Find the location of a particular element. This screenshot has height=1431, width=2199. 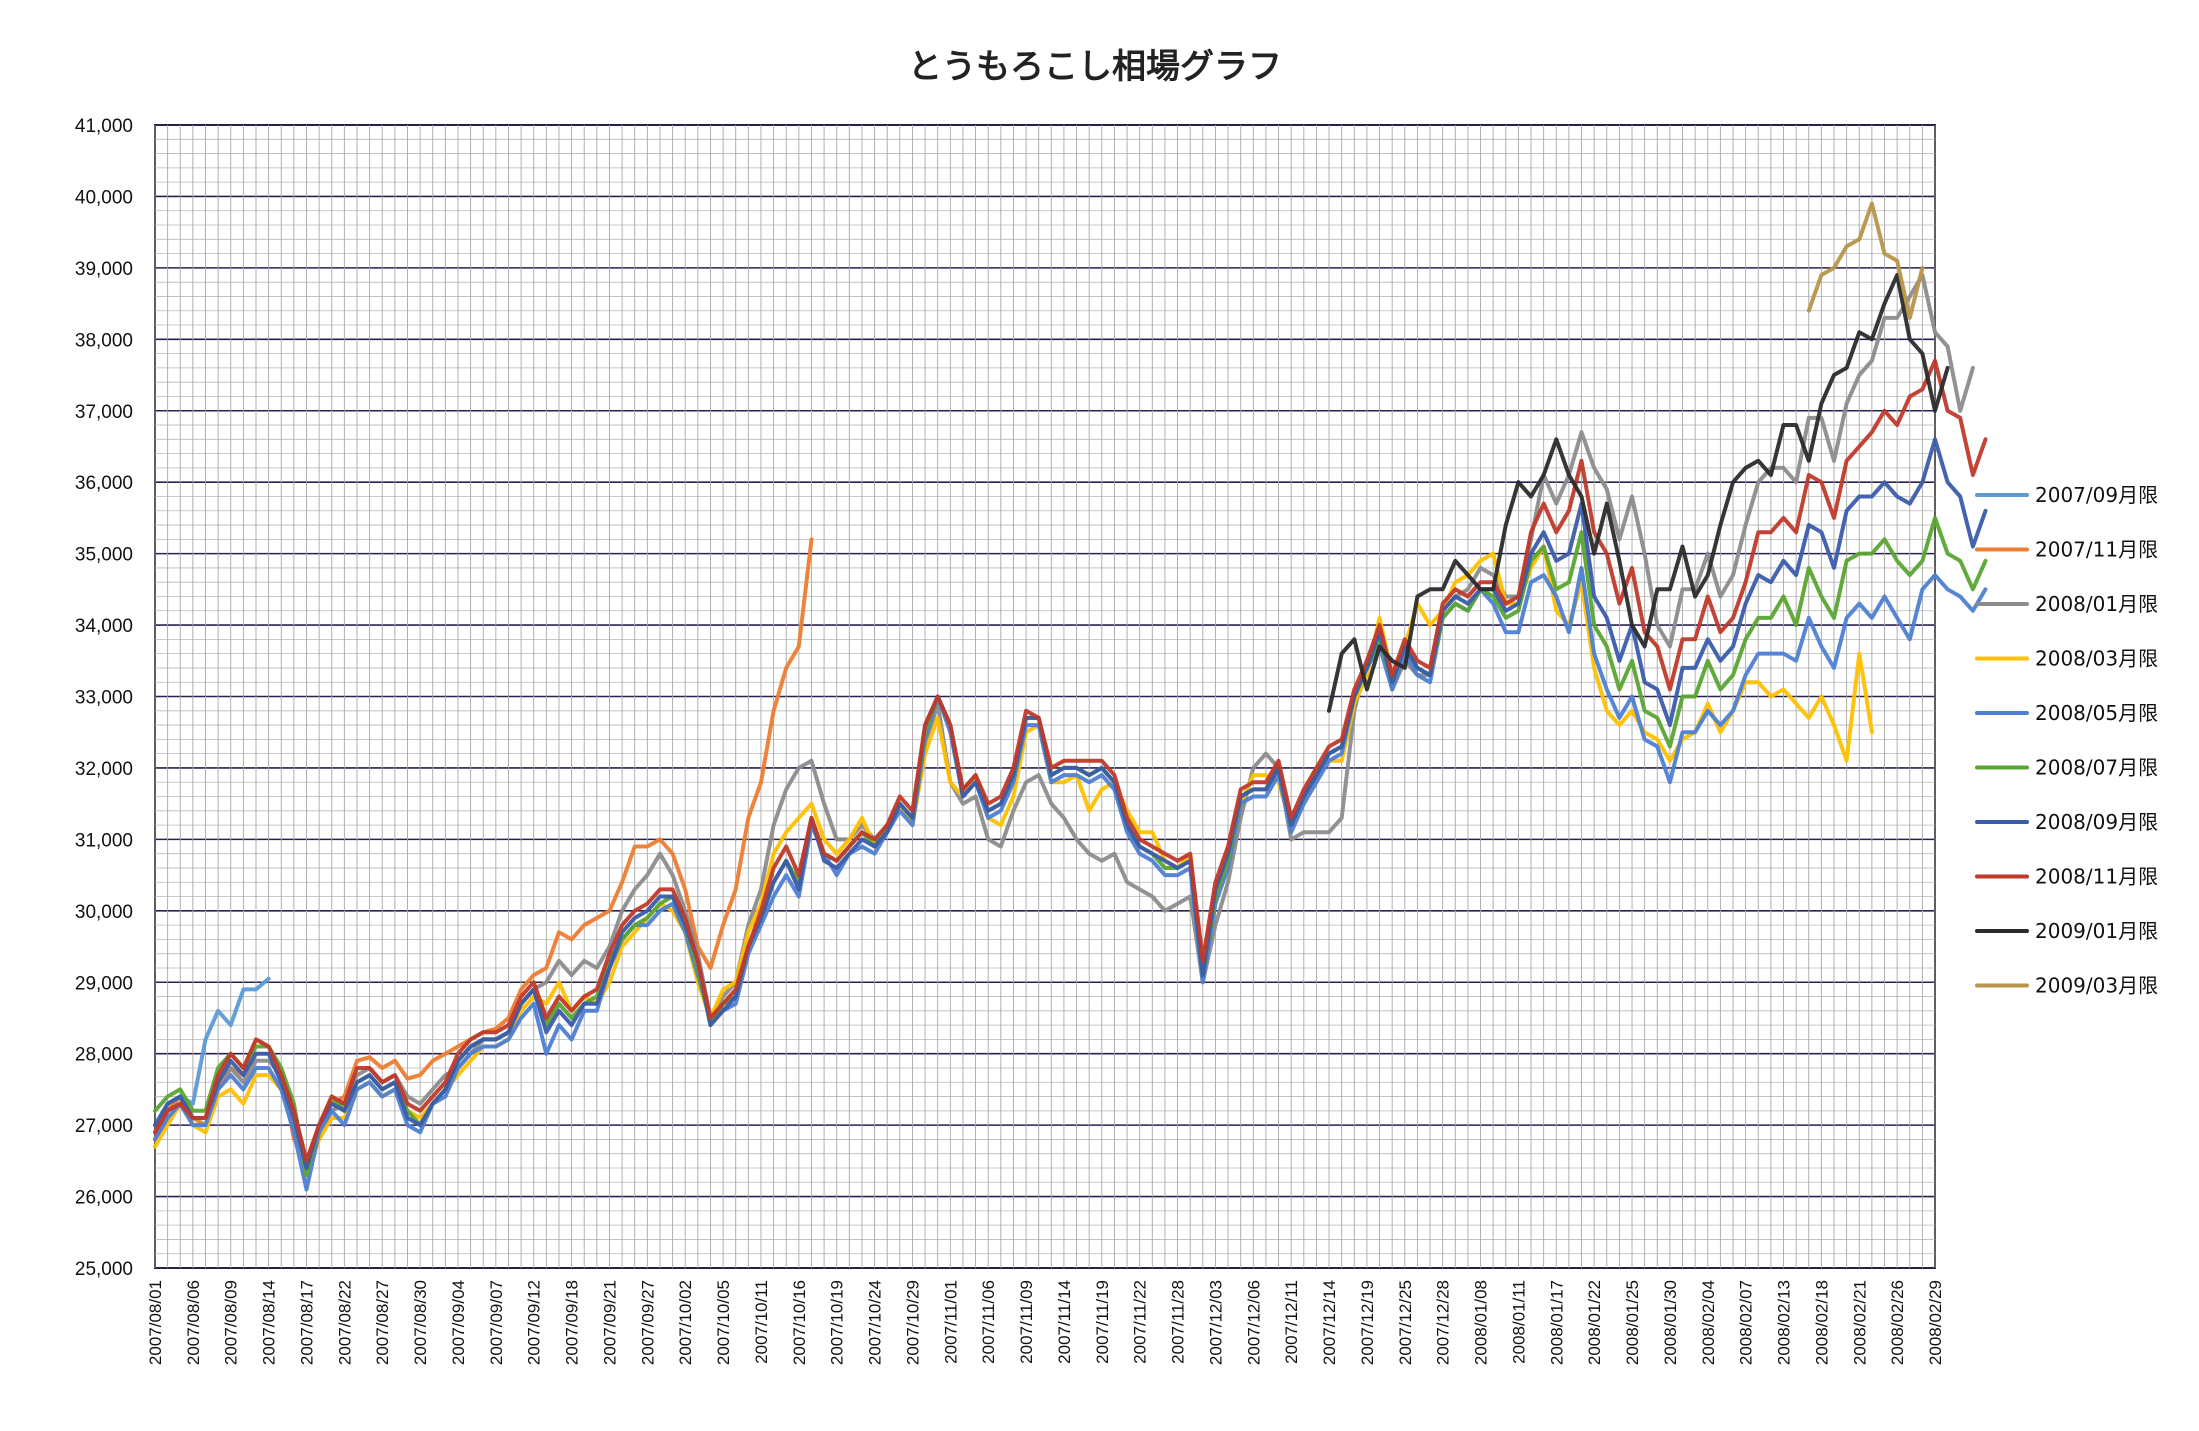

legend-label: 2009/03月限 is located at coordinates (2096, 986).